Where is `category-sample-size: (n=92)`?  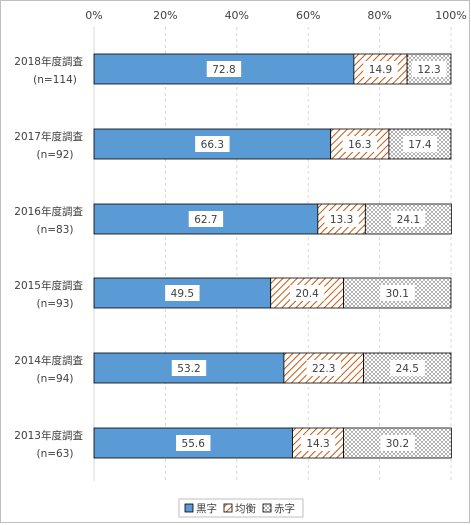
category-sample-size: (n=92) is located at coordinates (54, 155).